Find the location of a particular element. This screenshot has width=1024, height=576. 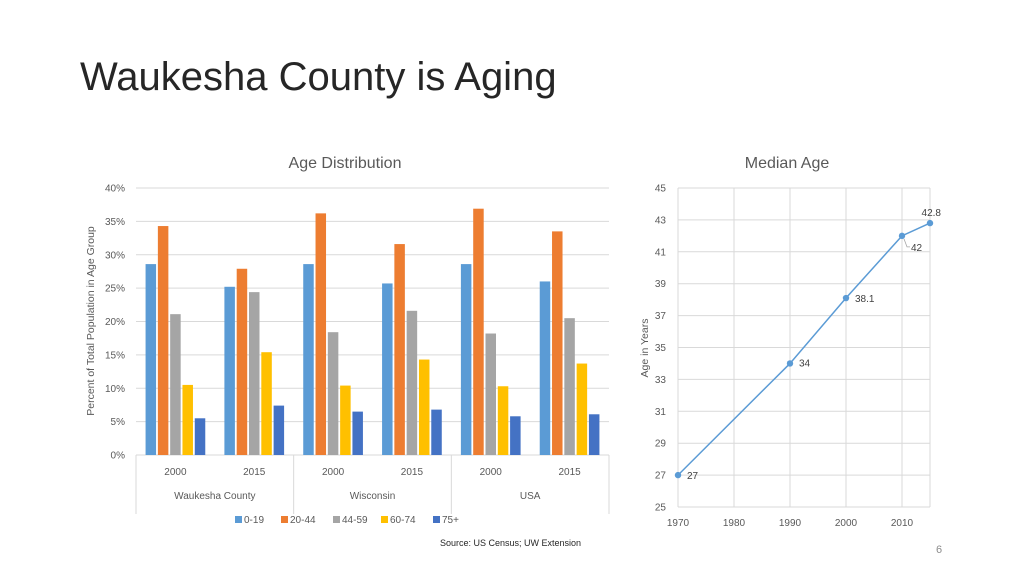

bar-y-tick-label: 0% is located at coordinates (118, 456).